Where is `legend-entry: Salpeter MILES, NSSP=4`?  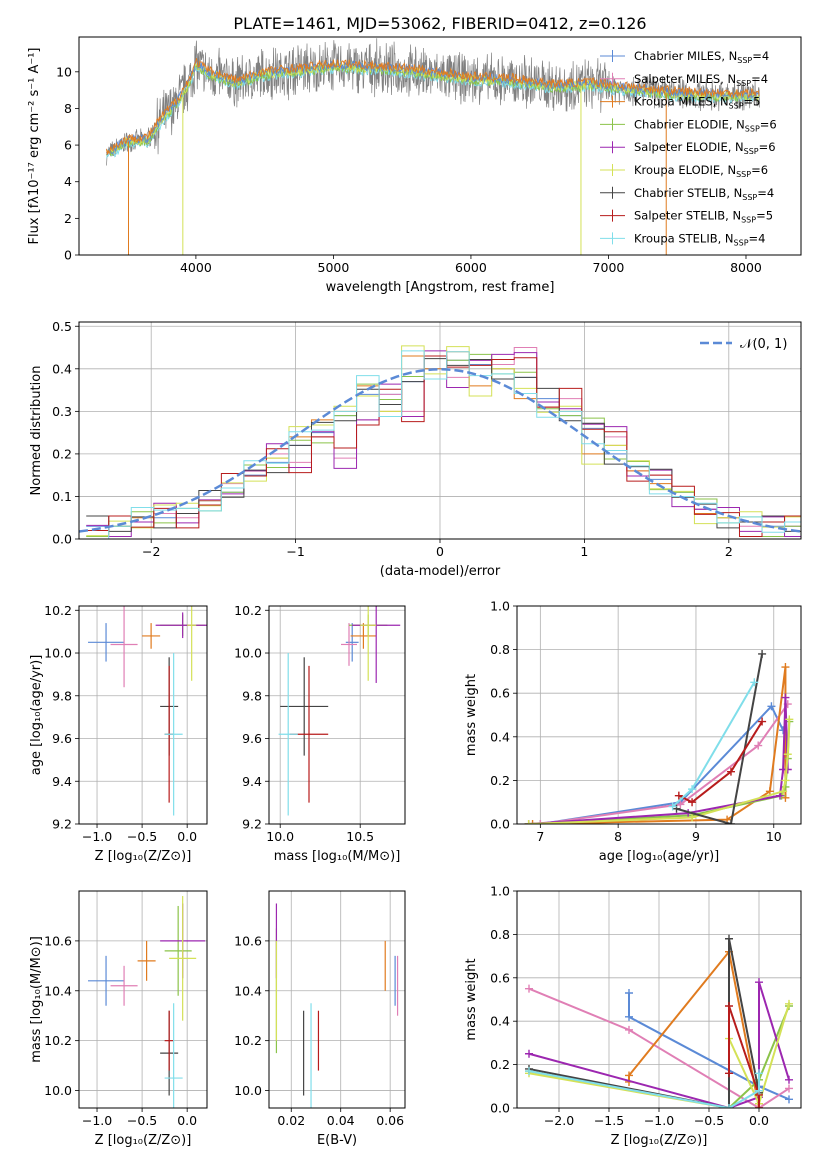
legend-entry: Salpeter MILES, NSSP=4 is located at coordinates (701, 80).